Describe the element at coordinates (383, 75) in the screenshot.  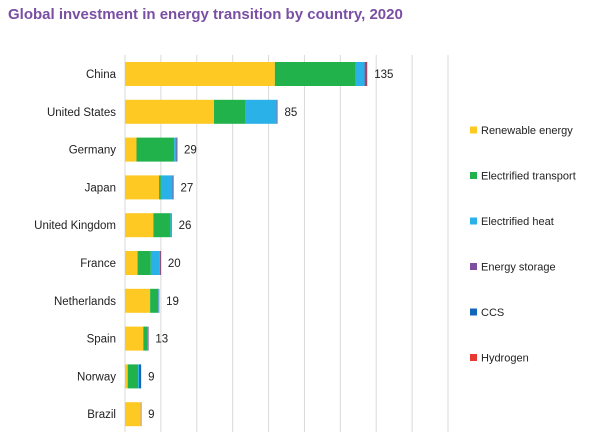
I see `total-label: 135` at that location.